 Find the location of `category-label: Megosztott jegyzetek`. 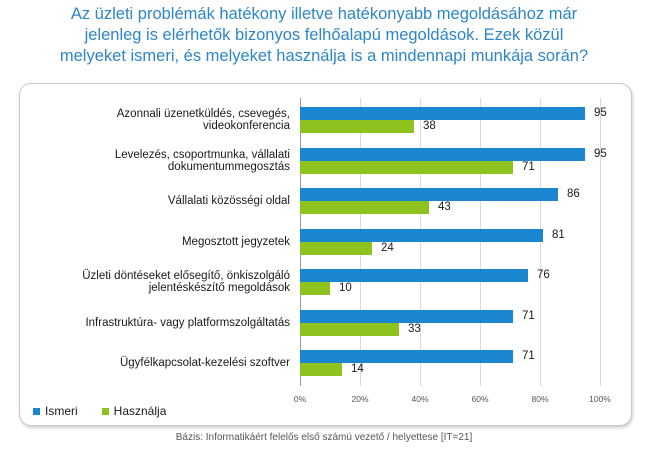

category-label: Megosztott jegyzetek is located at coordinates (235, 241).